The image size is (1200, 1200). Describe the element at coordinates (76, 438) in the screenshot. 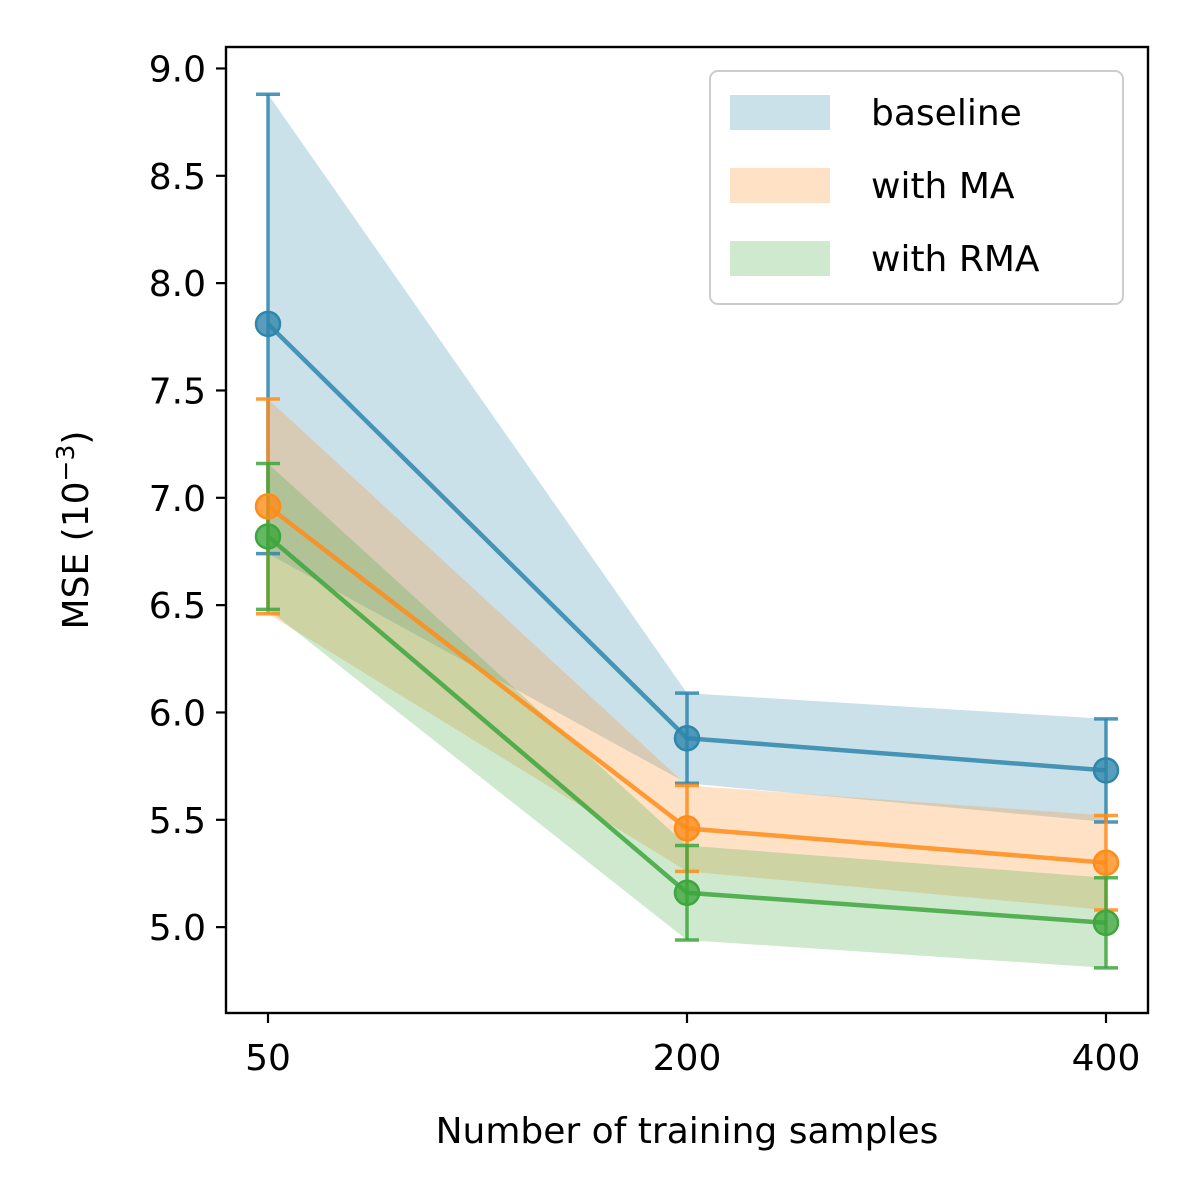

I see `y-axis-label-close: )` at that location.